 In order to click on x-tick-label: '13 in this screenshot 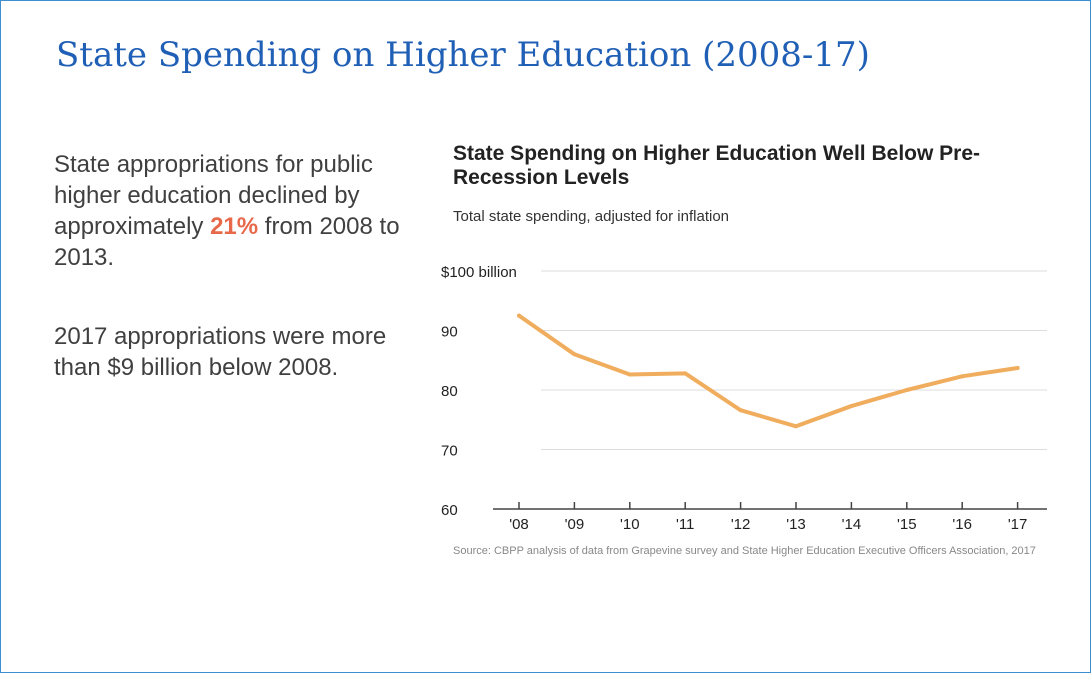, I will do `click(796, 524)`.